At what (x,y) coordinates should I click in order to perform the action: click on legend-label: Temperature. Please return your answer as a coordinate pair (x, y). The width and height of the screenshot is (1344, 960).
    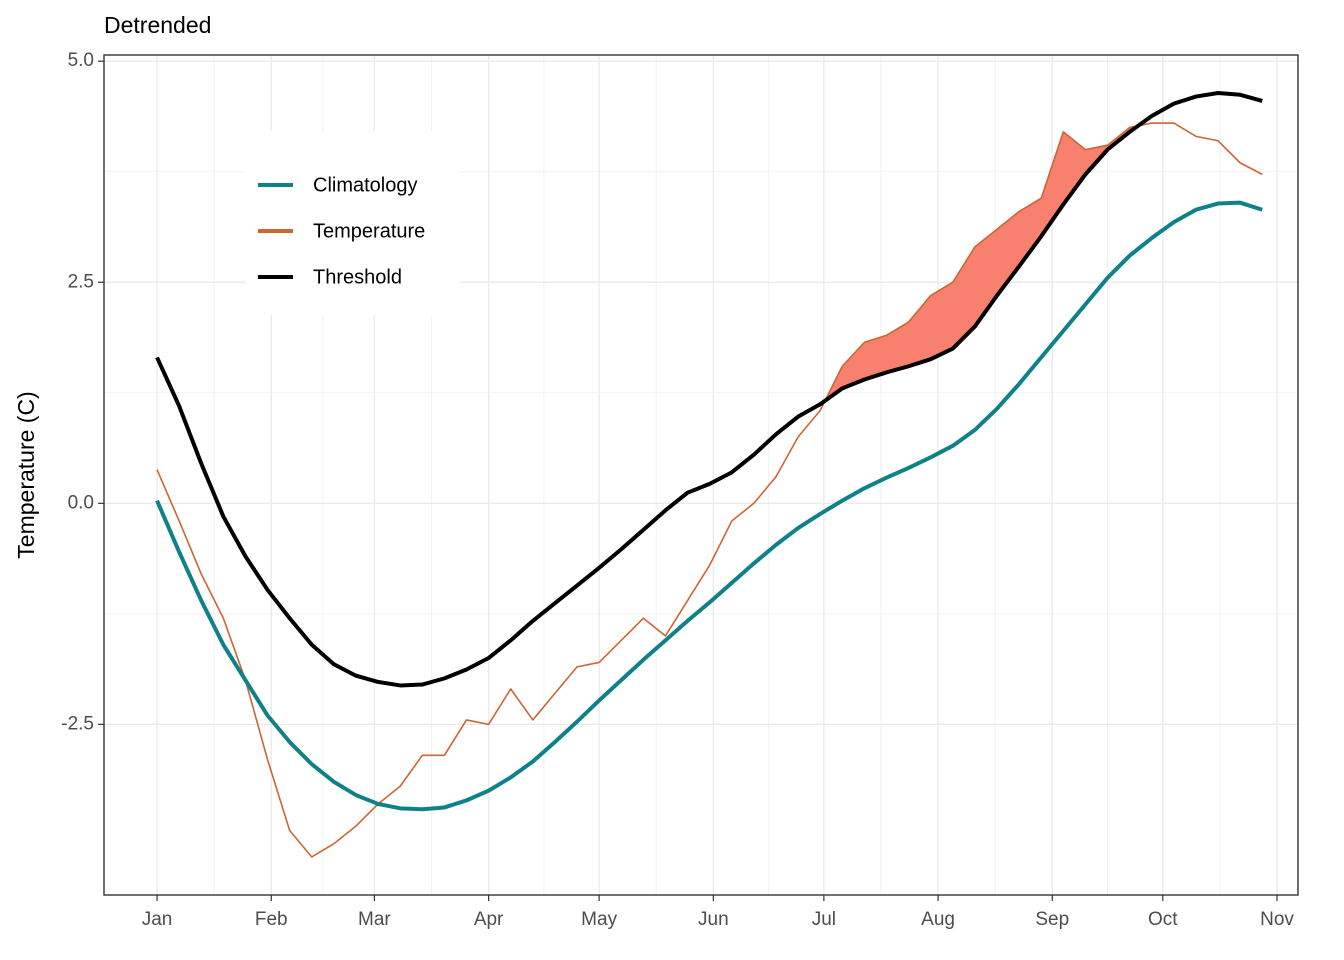
    Looking at the image, I should click on (369, 231).